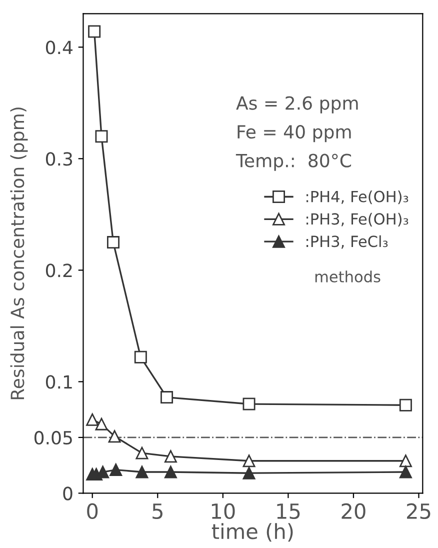  Describe the element at coordinates (347, 242) in the screenshot. I see `legend-label: :PH3, FeCl₃` at that location.